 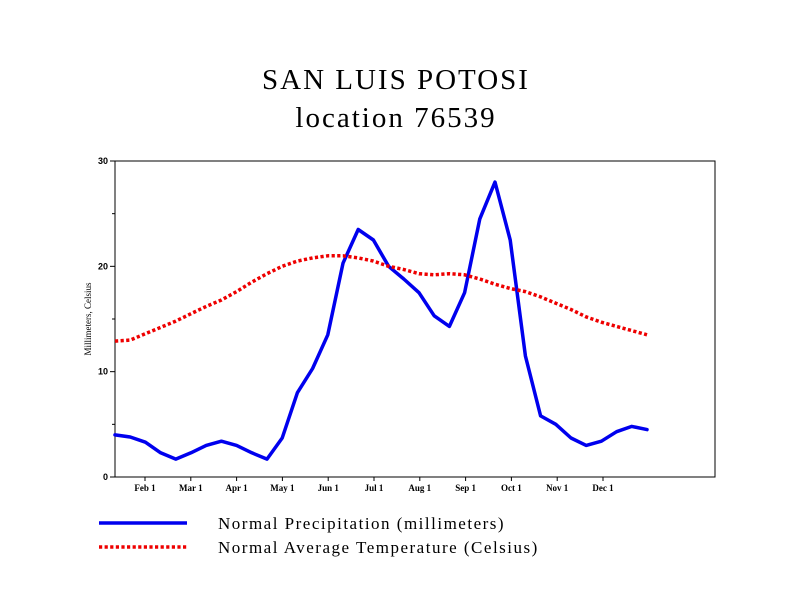 I want to click on legend-label-precipitation: Normal Precipitation (millimeters), so click(x=362, y=523).